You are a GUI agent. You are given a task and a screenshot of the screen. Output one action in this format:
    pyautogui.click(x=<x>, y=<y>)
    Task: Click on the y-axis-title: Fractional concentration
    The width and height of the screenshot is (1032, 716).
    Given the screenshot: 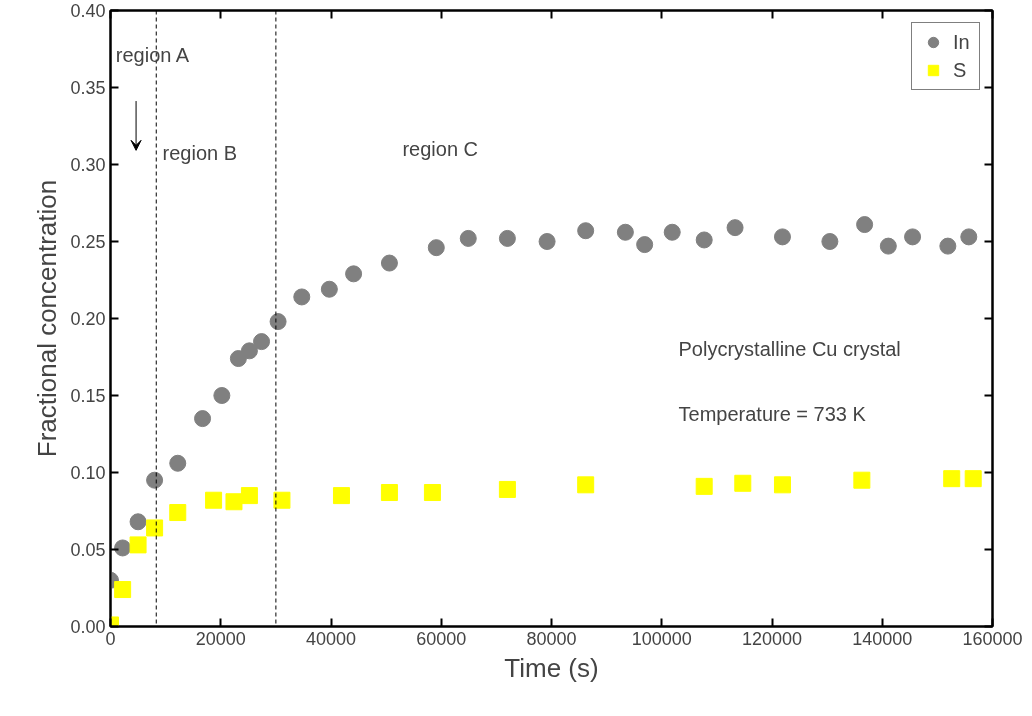 What is the action you would take?
    pyautogui.click(x=47, y=318)
    